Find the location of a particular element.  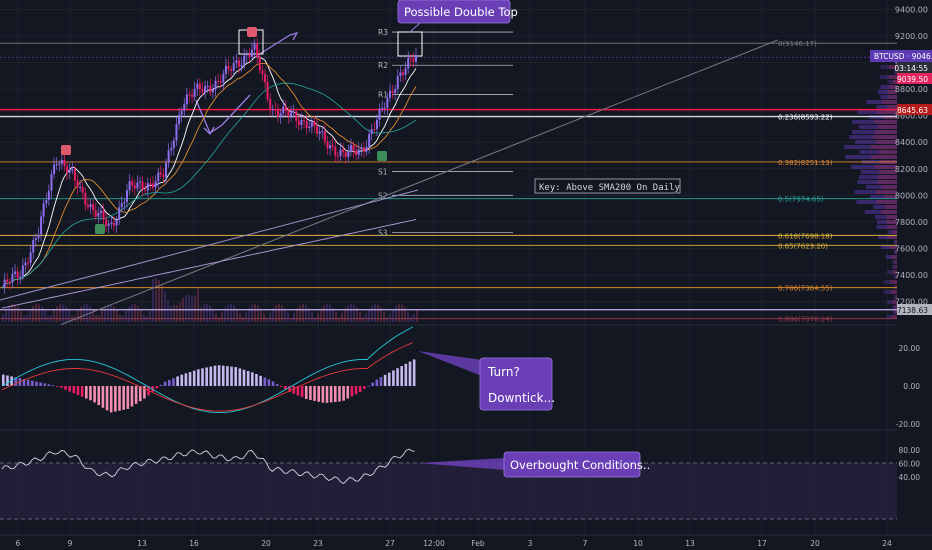

double-top-callout: Possible Double Top is located at coordinates (457, 16).